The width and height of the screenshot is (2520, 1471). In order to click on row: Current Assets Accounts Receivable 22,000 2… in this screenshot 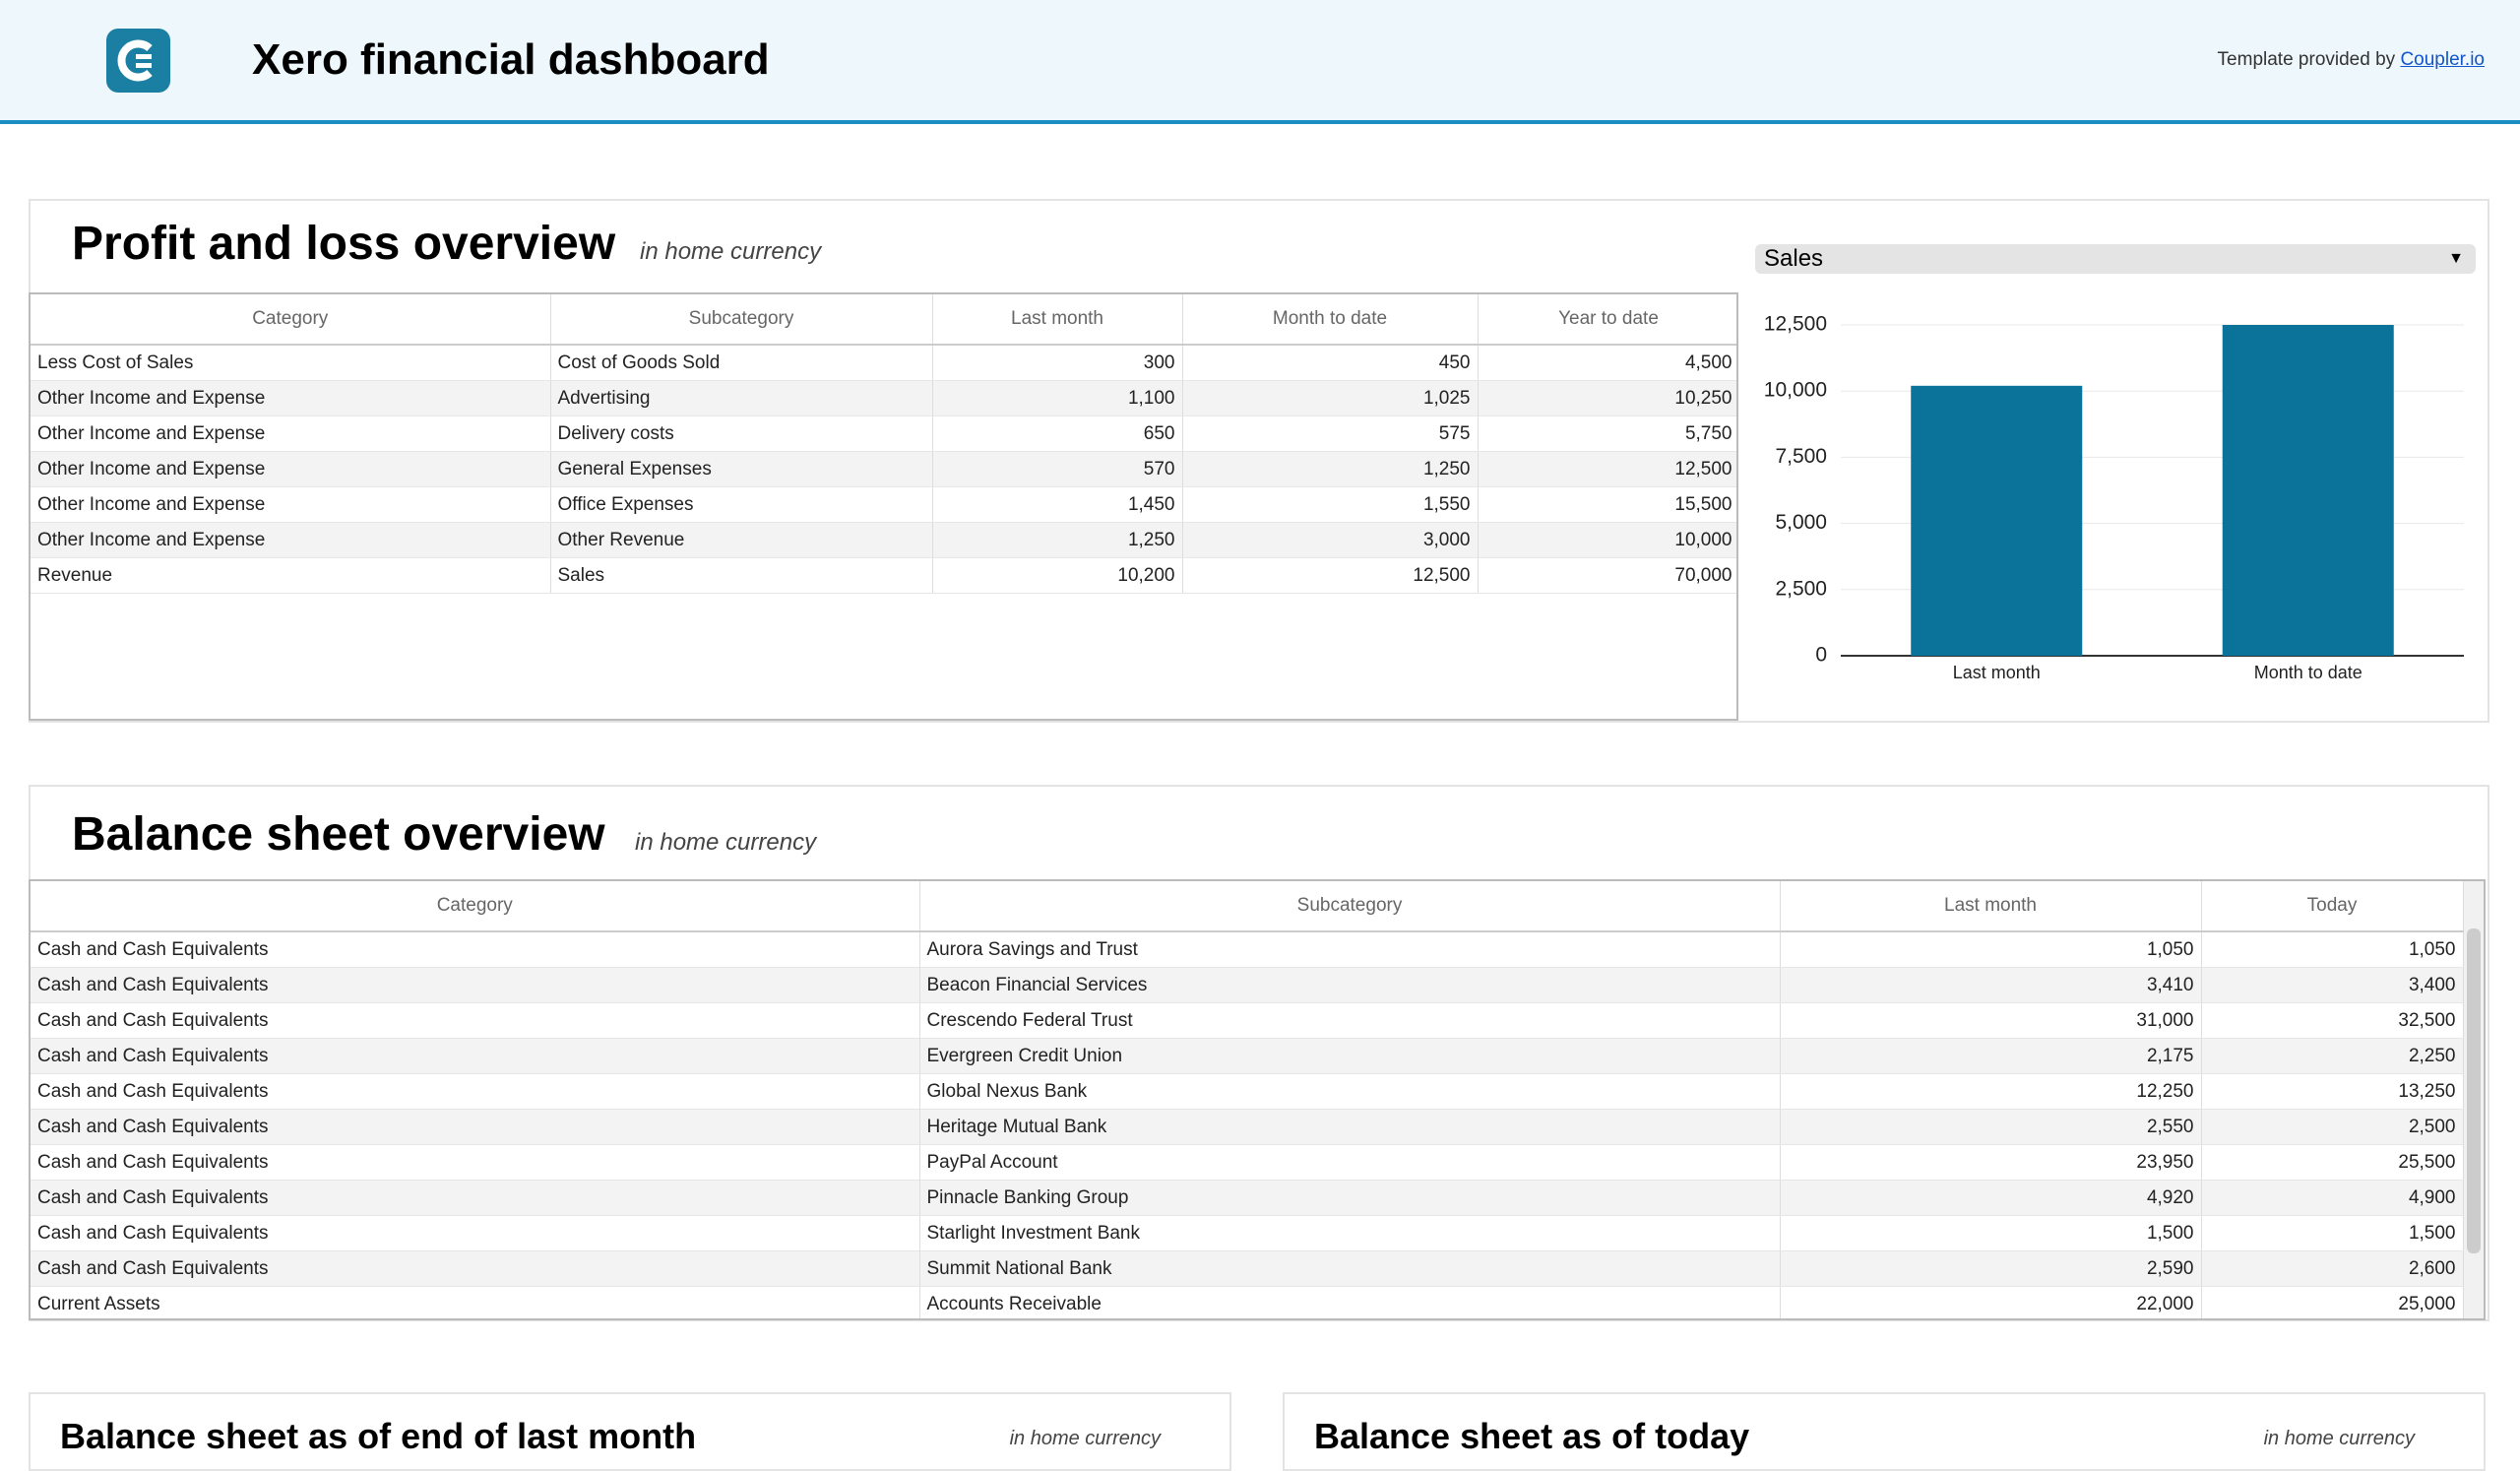, I will do `click(1247, 1302)`.